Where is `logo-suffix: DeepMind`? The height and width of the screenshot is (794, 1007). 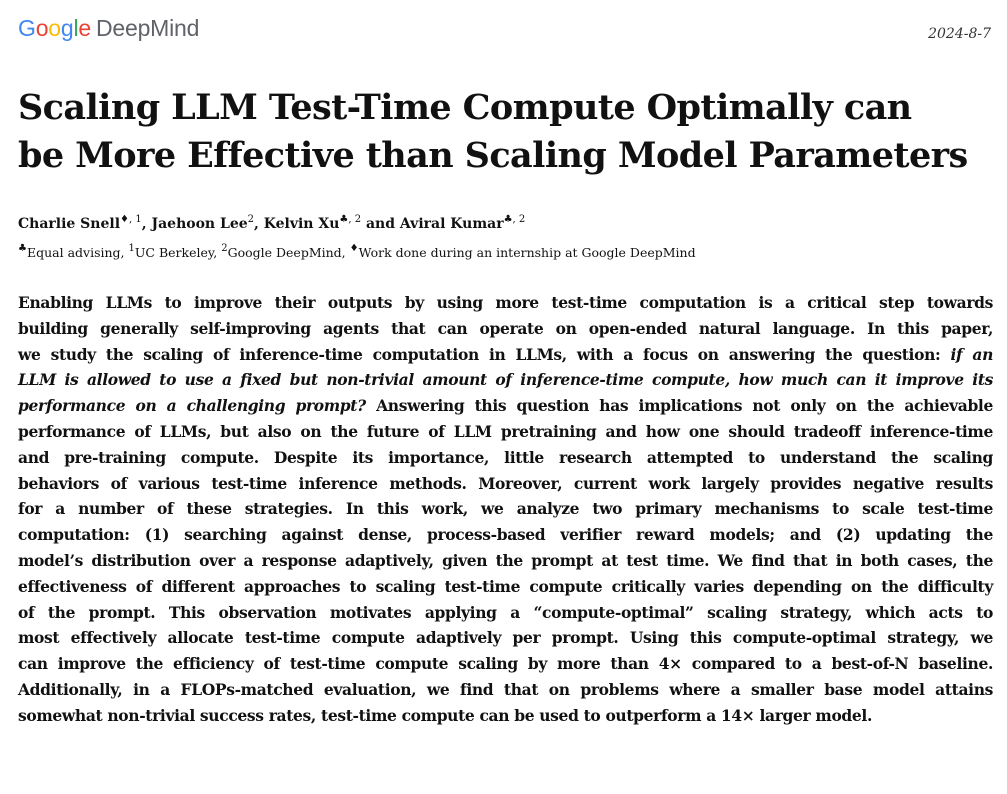 logo-suffix: DeepMind is located at coordinates (148, 28).